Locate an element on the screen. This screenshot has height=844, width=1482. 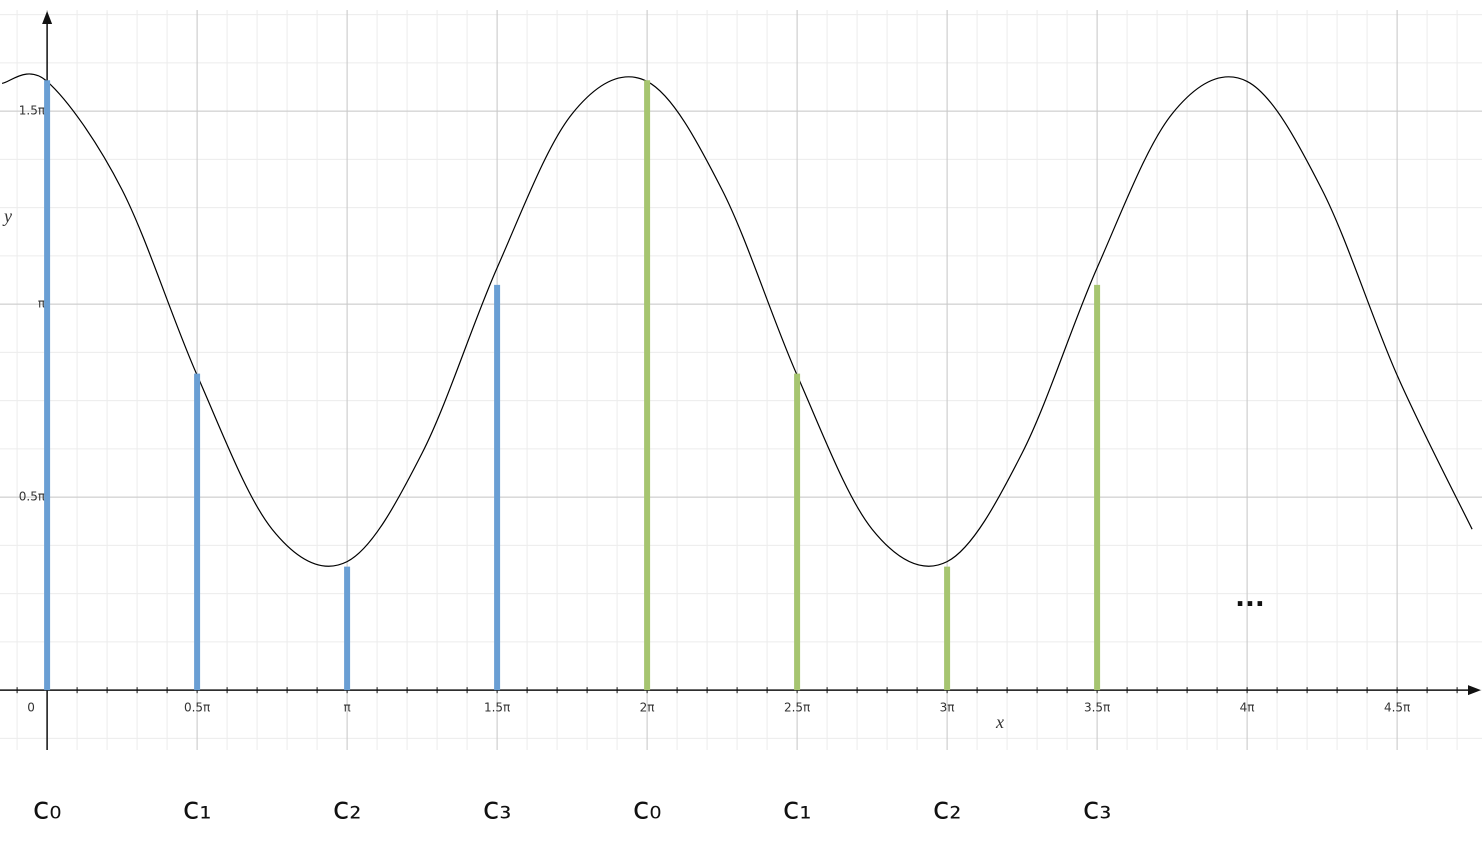
y-tick-label: 0.5π is located at coordinates (32, 497).